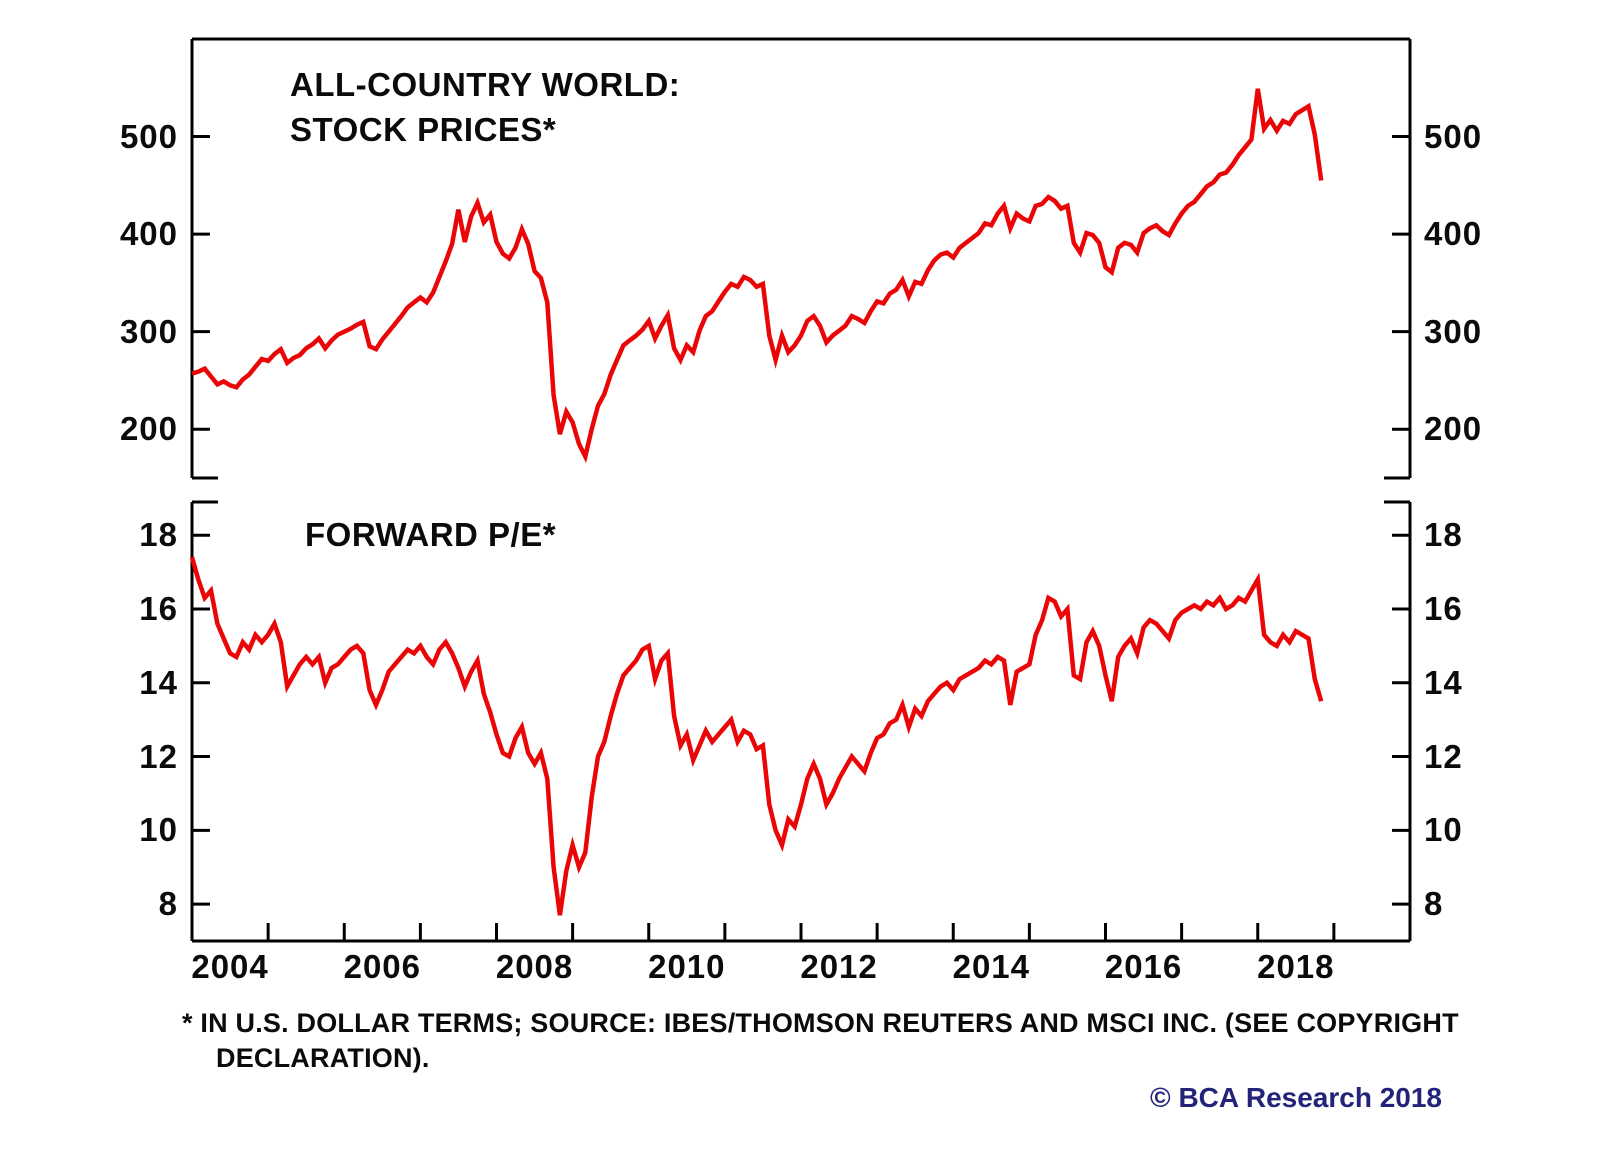 The width and height of the screenshot is (1600, 1152). I want to click on y-tick-label-right-14: 14, so click(1443, 682).